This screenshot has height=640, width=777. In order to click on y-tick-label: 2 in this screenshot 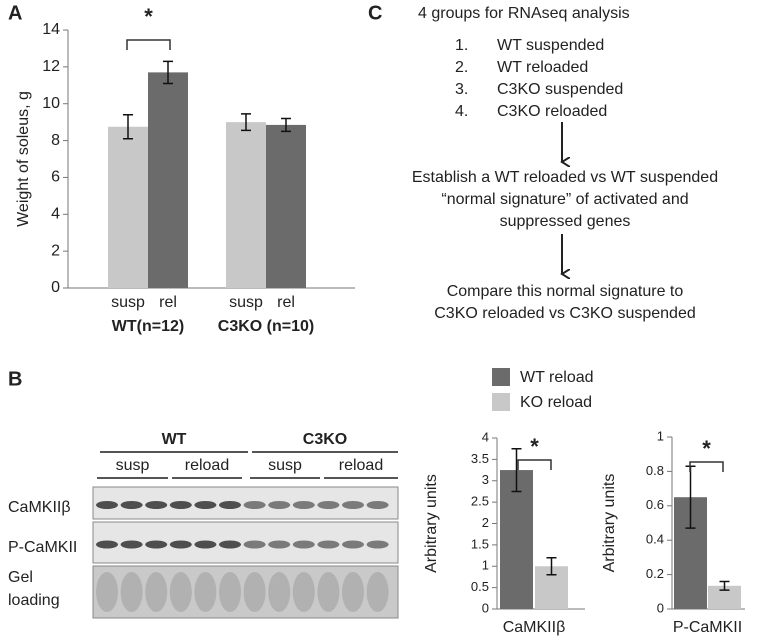, I will do `click(55, 250)`.